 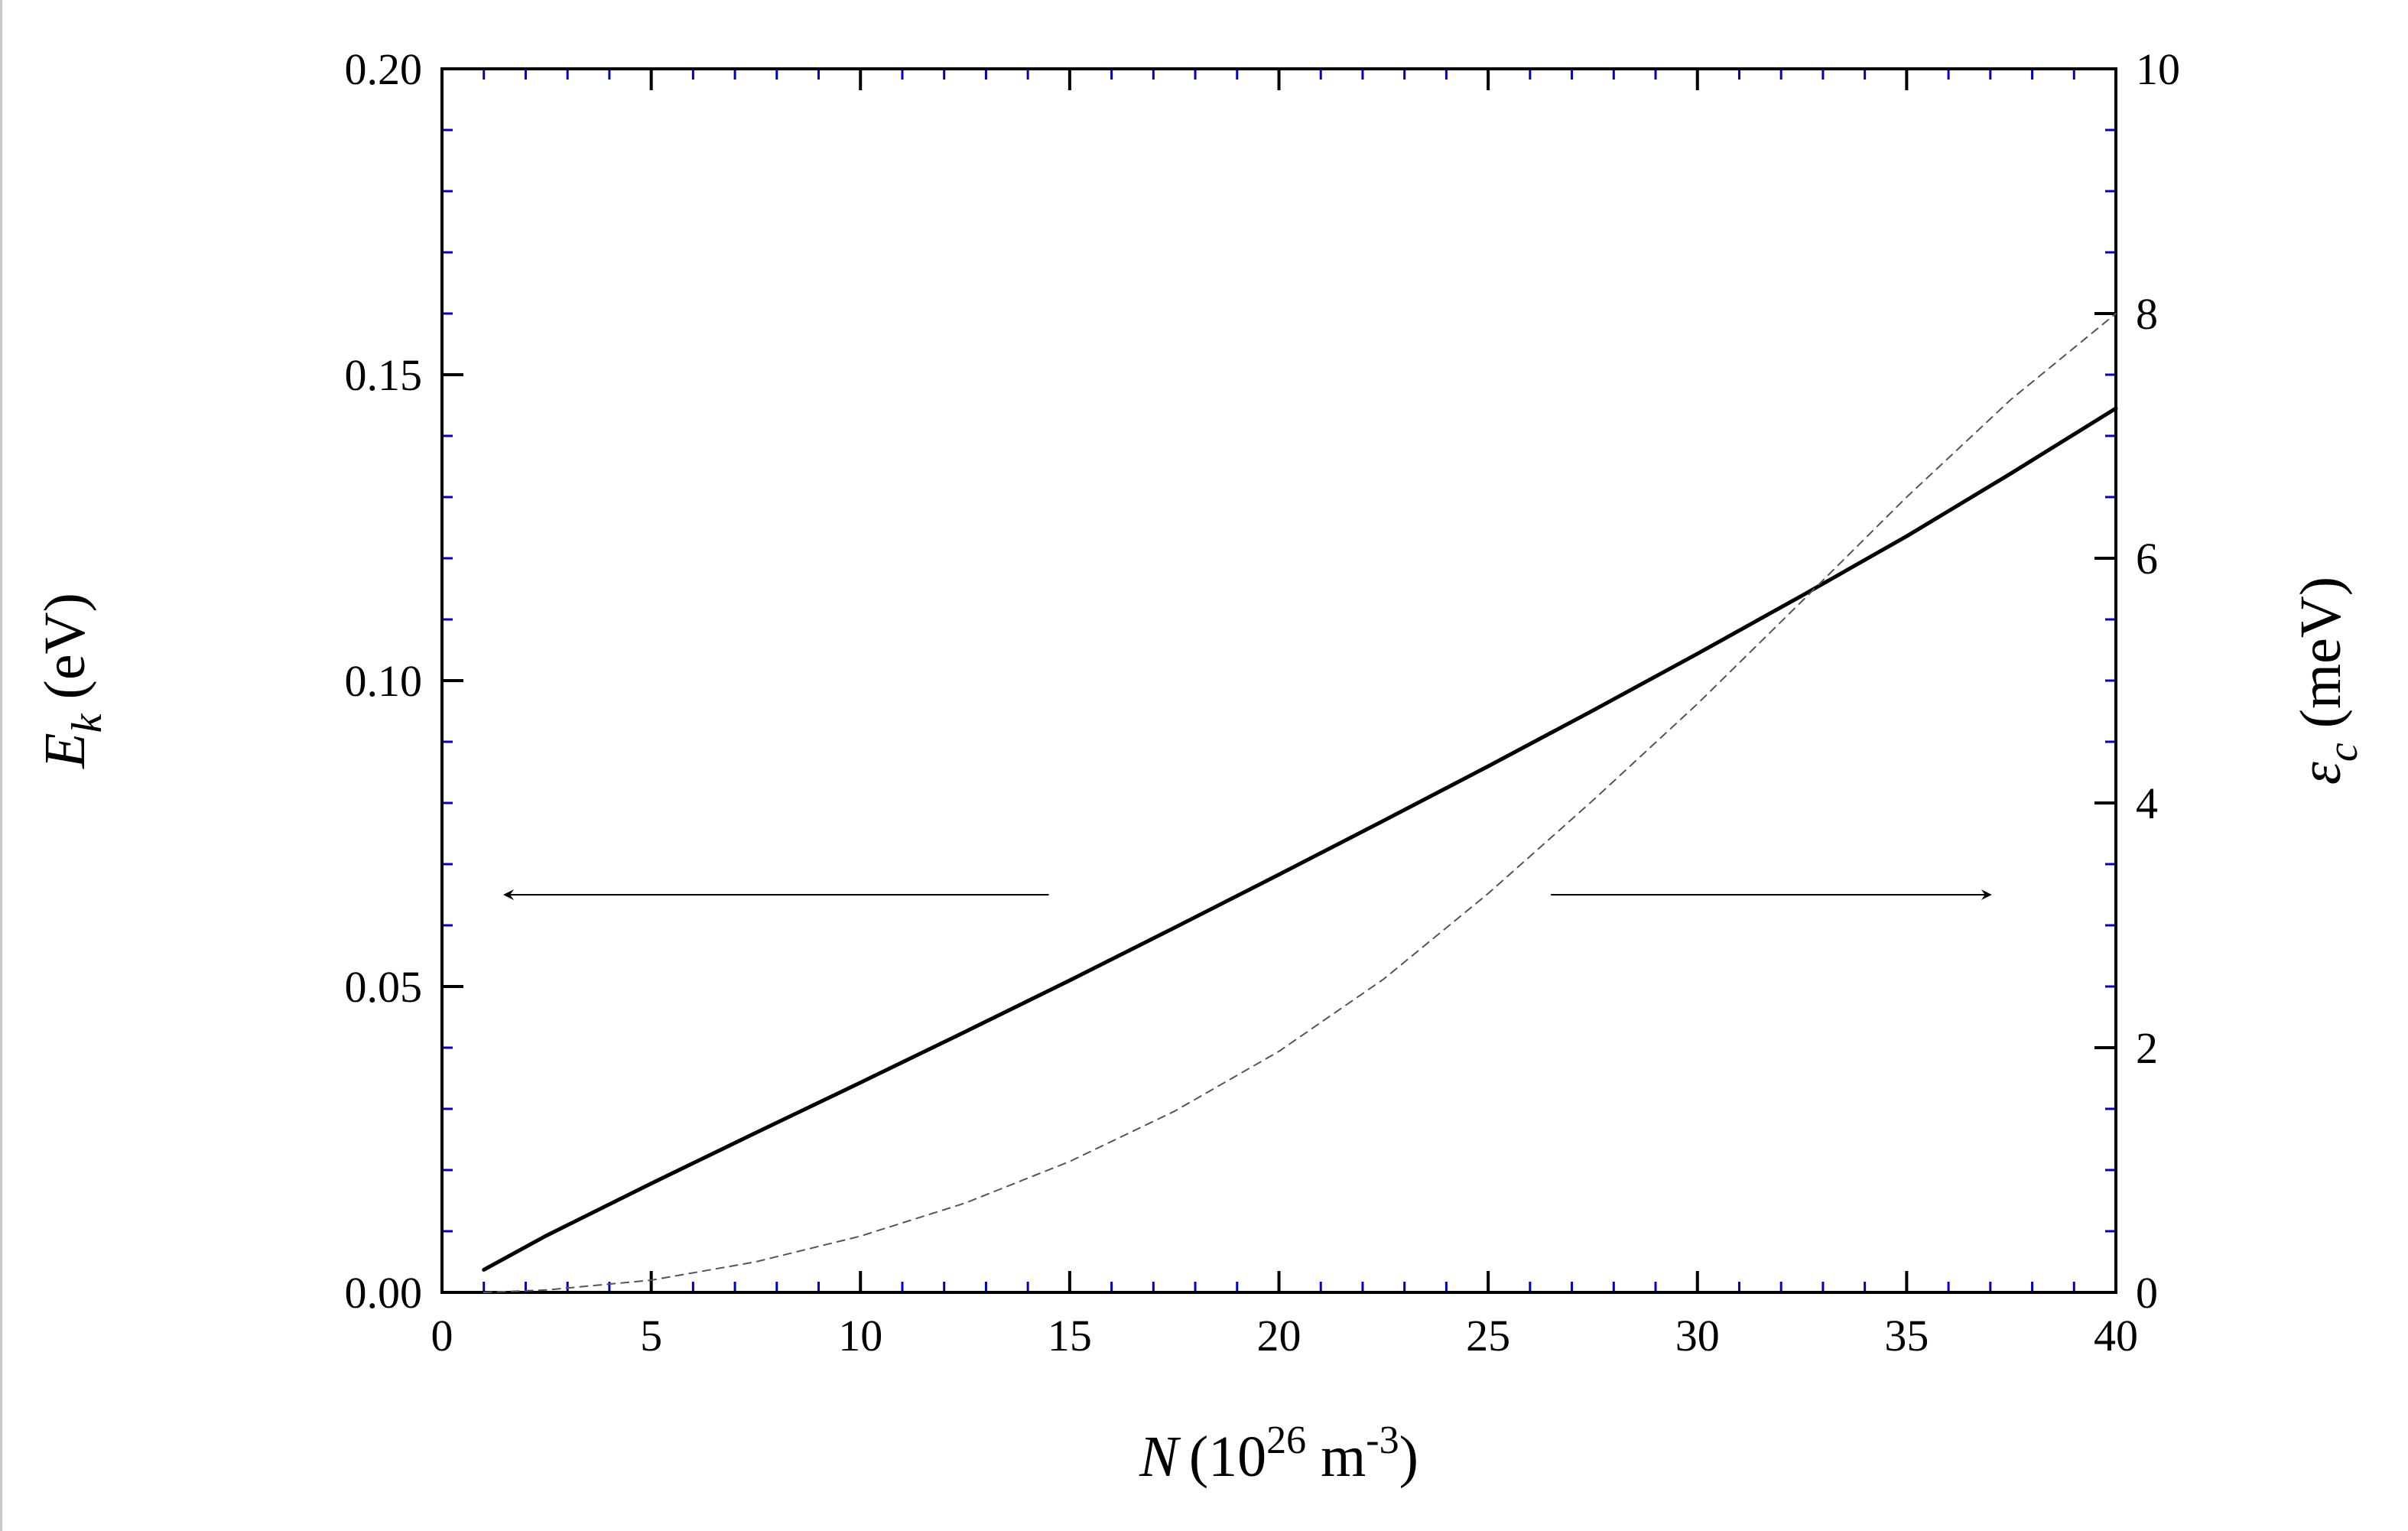 What do you see at coordinates (2147, 558) in the screenshot?
I see `right-y-tick-label: 6` at bounding box center [2147, 558].